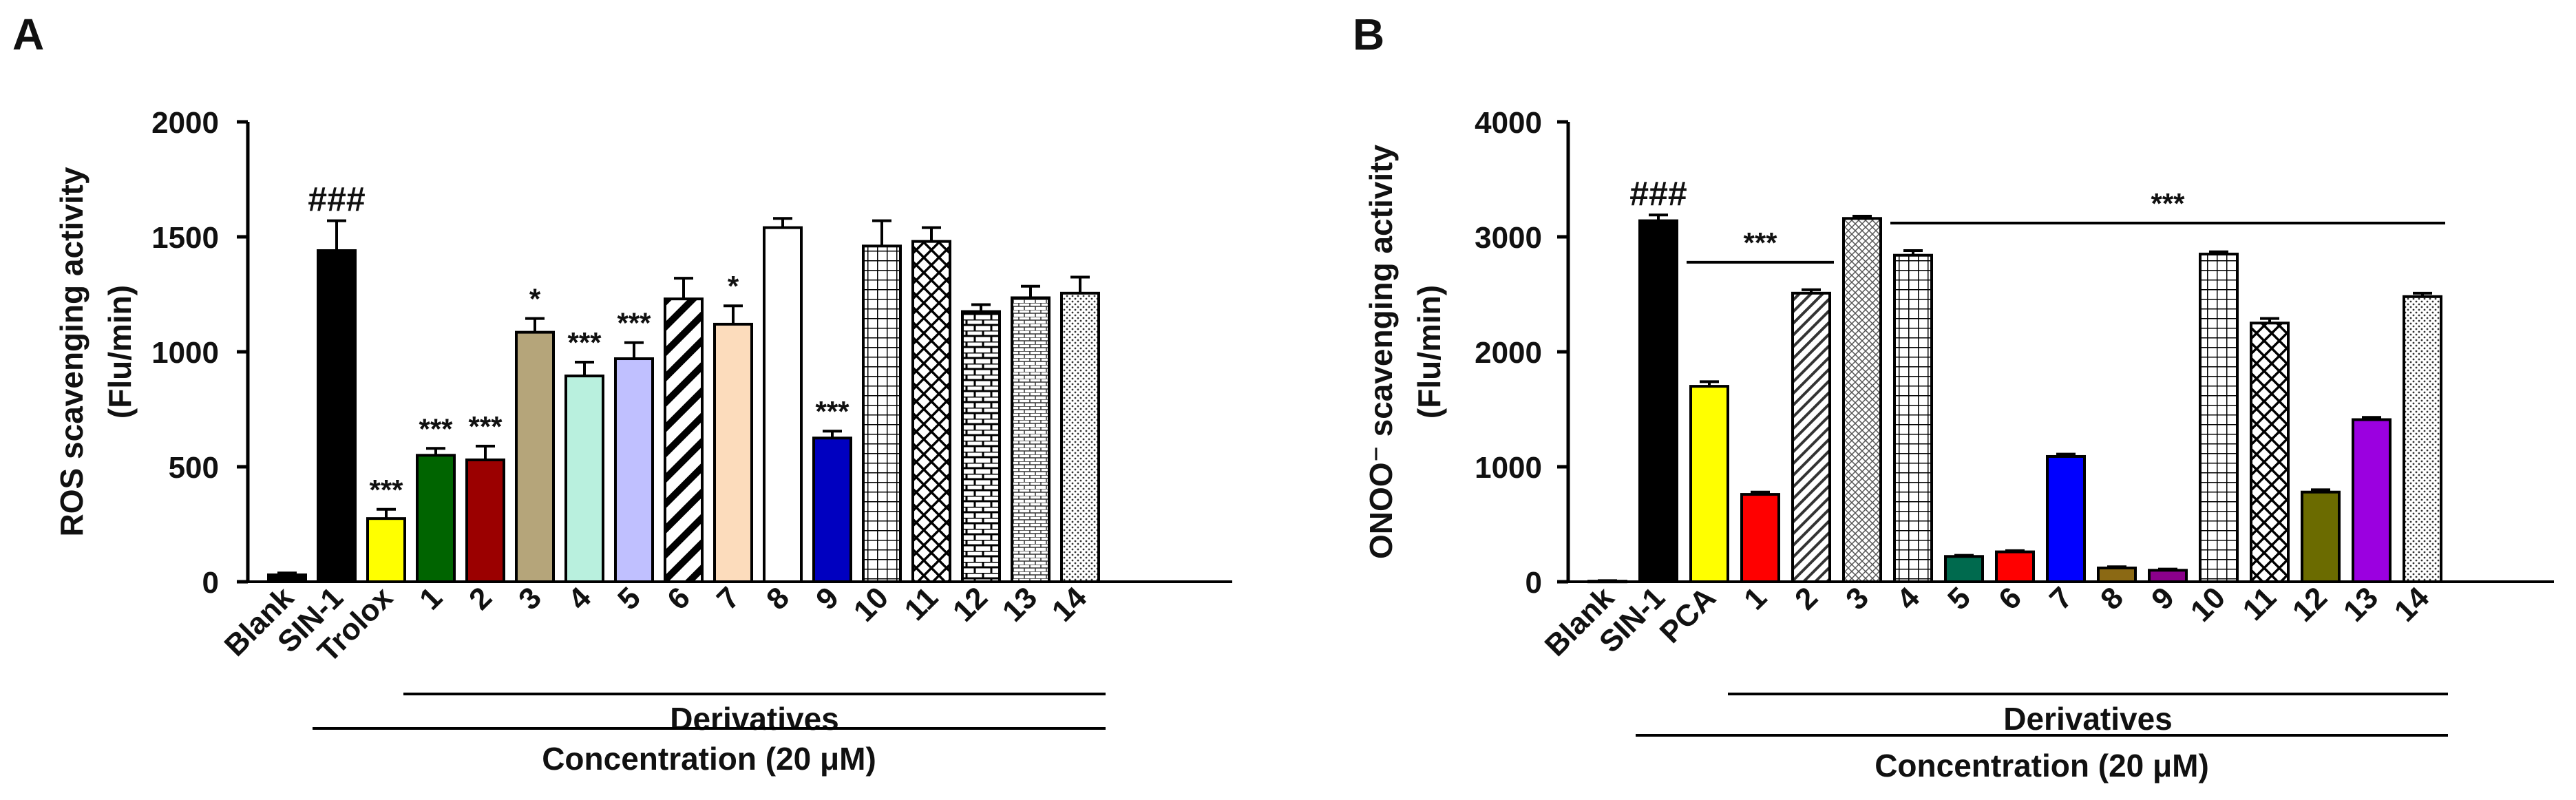 The height and width of the screenshot is (800, 2576). I want to click on y-axis-label: ONOO⁻ scavenging activity, so click(1381, 352).